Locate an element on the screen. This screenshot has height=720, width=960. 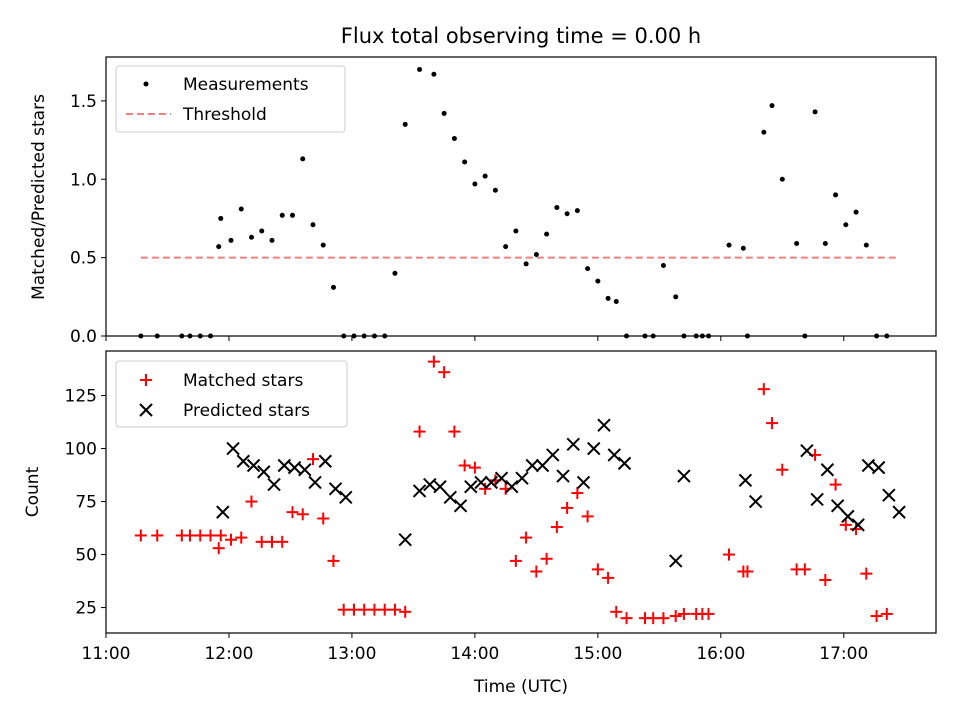
y-tick-label: 0.5 is located at coordinates (83, 259).